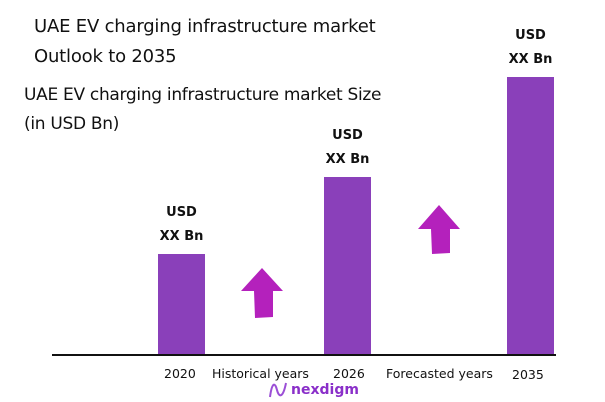 The width and height of the screenshot is (605, 402). I want to click on chart-title-line-2: Outlook to 2035, so click(105, 56).